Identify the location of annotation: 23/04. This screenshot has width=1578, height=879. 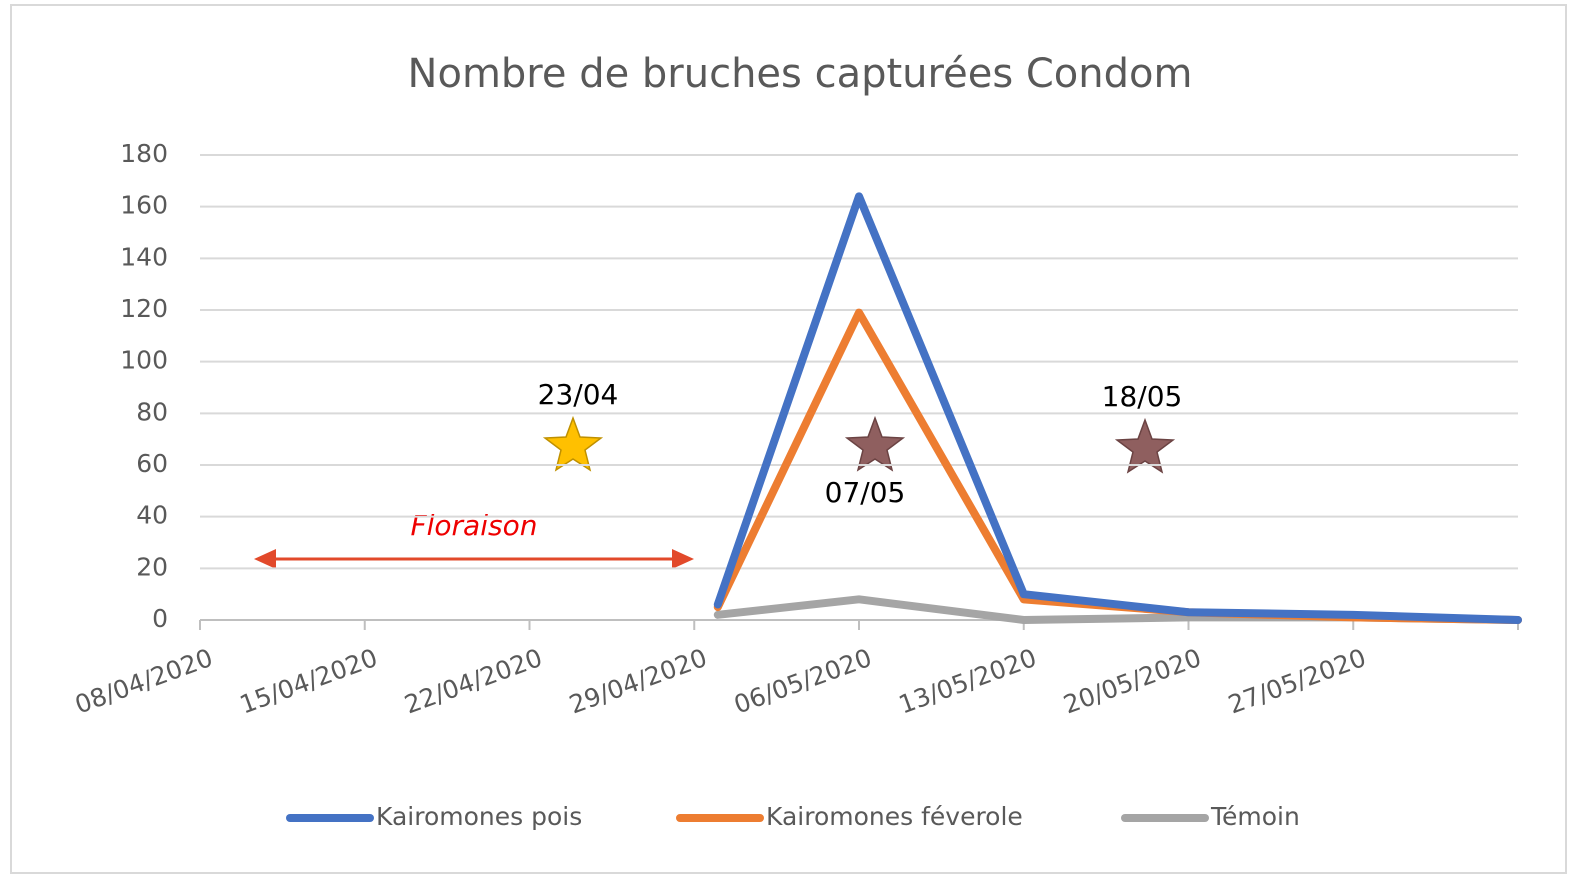
(578, 394).